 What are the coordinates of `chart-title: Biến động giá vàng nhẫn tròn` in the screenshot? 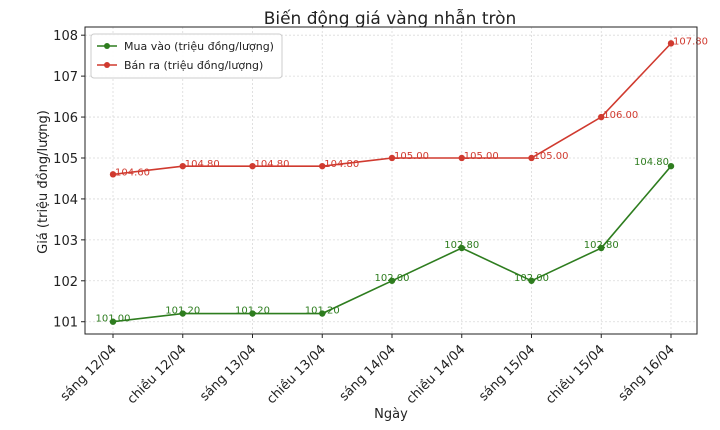 It's located at (390, 18).